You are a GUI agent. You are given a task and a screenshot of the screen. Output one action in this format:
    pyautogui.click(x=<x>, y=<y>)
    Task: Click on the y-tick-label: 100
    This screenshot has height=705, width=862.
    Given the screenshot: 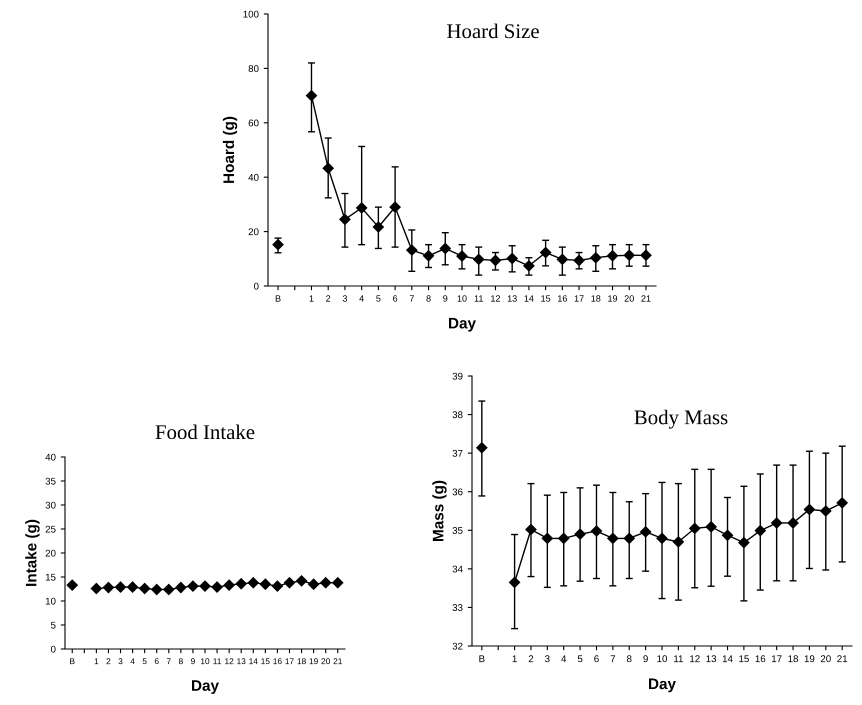 What is the action you would take?
    pyautogui.click(x=251, y=14)
    